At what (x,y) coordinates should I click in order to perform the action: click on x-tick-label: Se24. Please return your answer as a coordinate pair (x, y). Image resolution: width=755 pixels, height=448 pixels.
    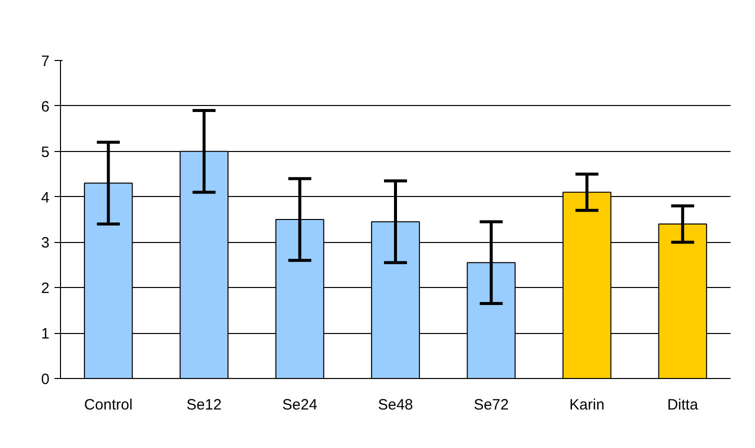
    Looking at the image, I should click on (300, 405).